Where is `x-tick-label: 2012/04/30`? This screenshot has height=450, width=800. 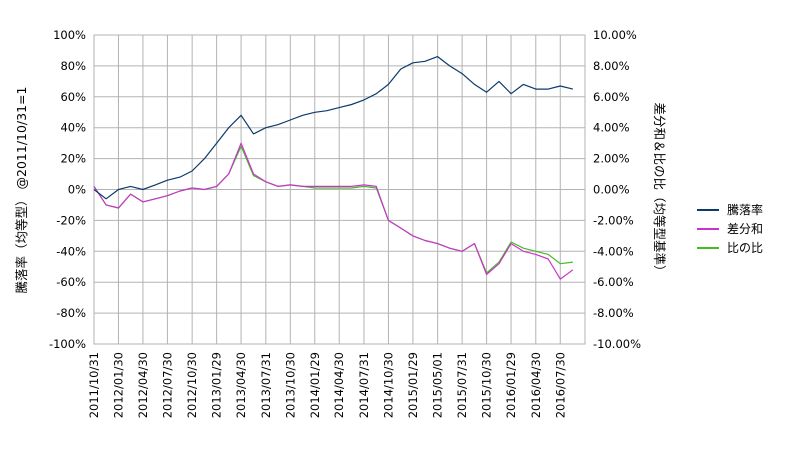
x-tick-label: 2012/04/30 is located at coordinates (143, 385).